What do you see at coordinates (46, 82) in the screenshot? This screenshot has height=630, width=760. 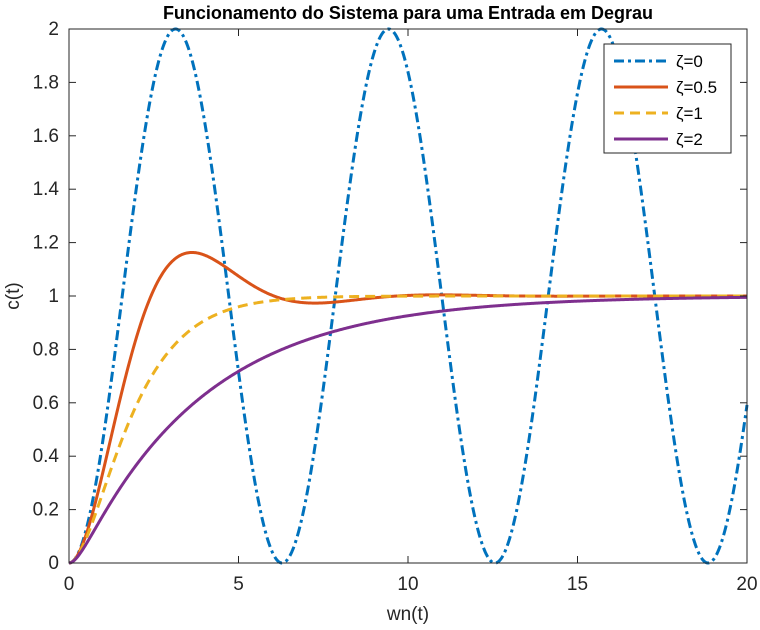 I see `y-tick-label: 1.8` at bounding box center [46, 82].